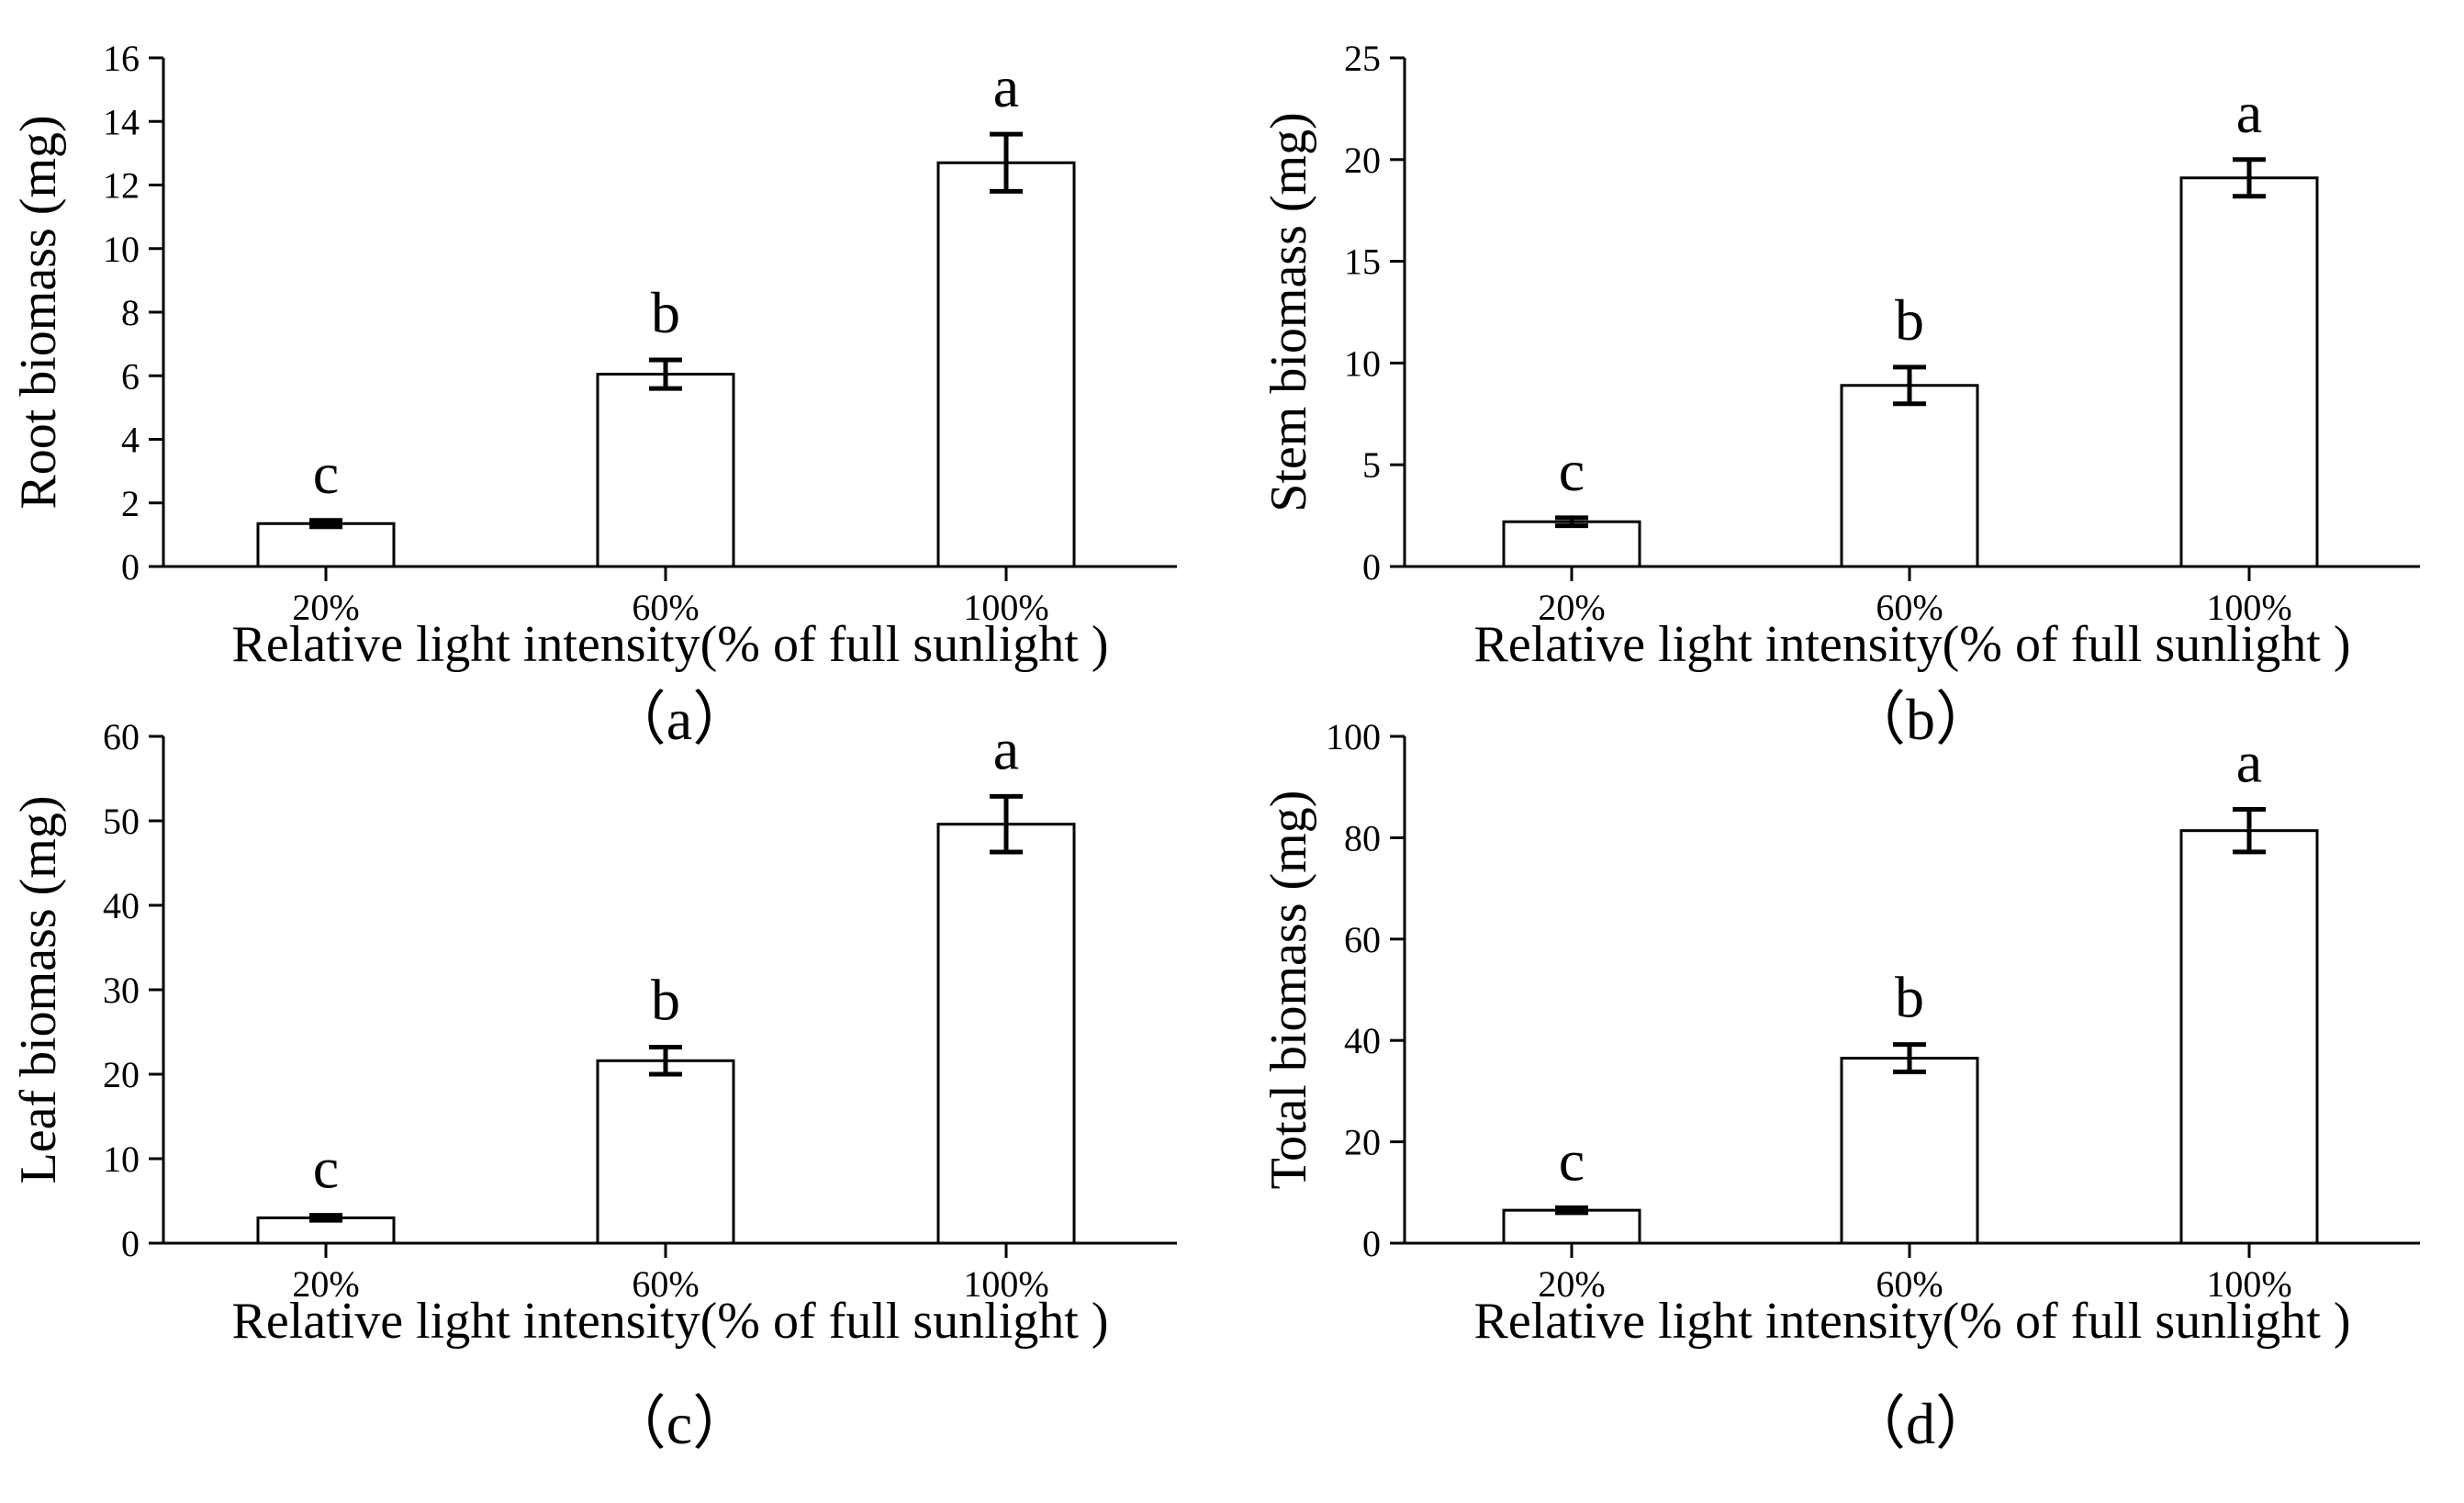 This screenshot has width=2464, height=1503. What do you see at coordinates (679, 719) in the screenshot?
I see `panel-label: （a）` at bounding box center [679, 719].